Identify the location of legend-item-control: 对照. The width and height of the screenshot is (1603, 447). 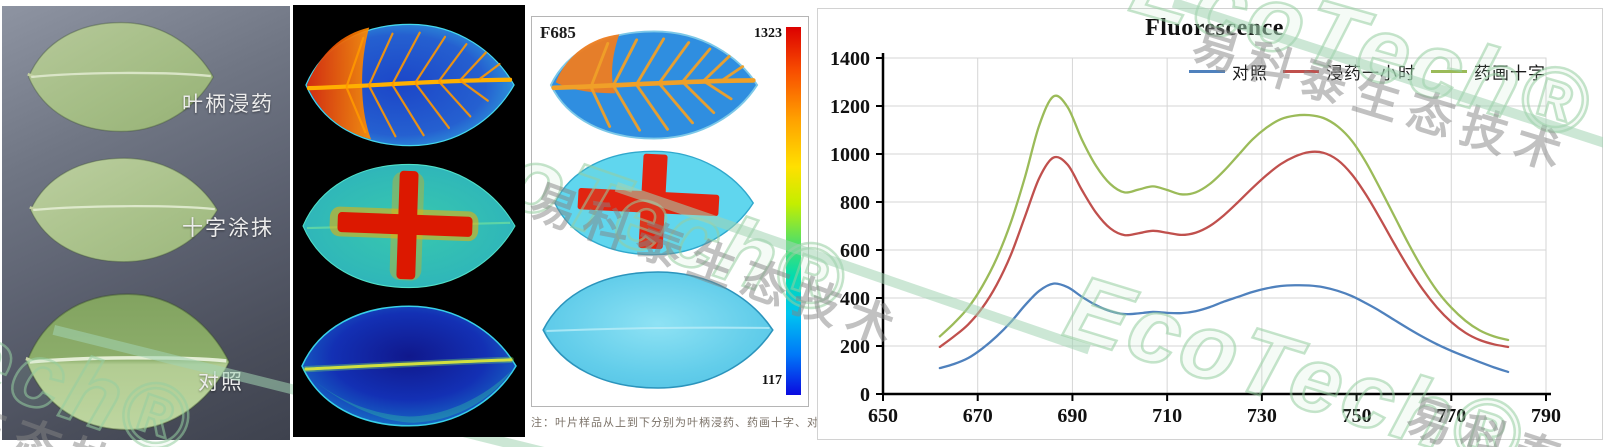
(1228, 71).